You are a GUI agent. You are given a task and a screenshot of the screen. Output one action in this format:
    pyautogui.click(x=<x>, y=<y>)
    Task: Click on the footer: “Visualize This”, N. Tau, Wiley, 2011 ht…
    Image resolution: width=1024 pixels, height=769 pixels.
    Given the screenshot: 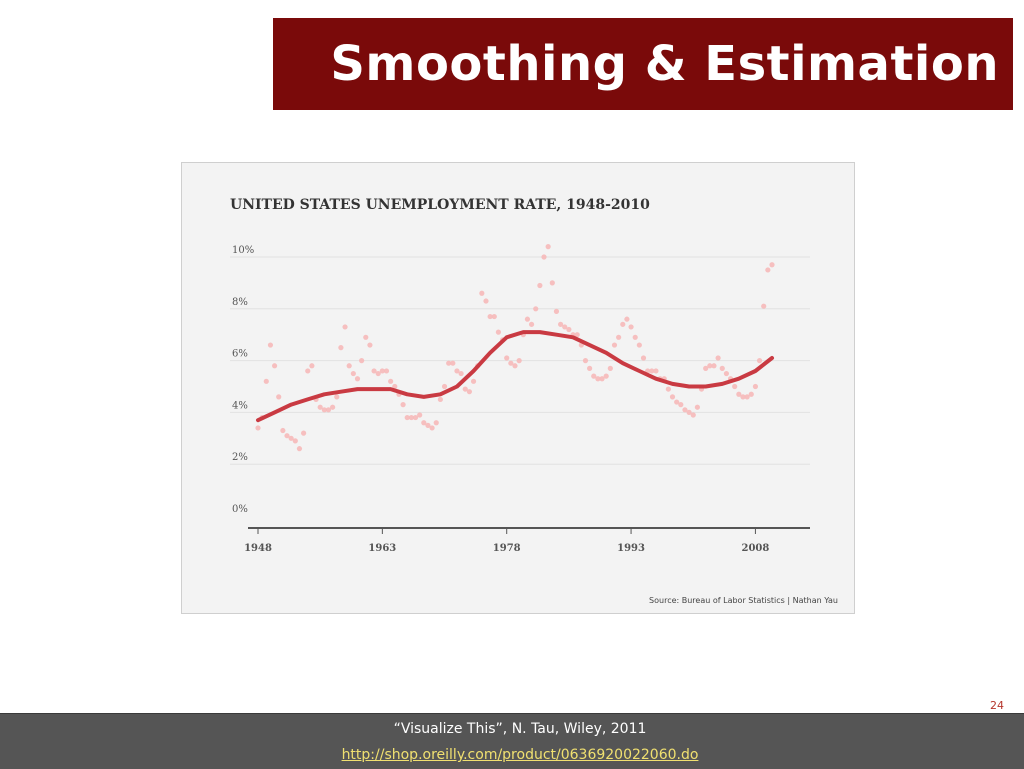 What is the action you would take?
    pyautogui.click(x=512, y=741)
    